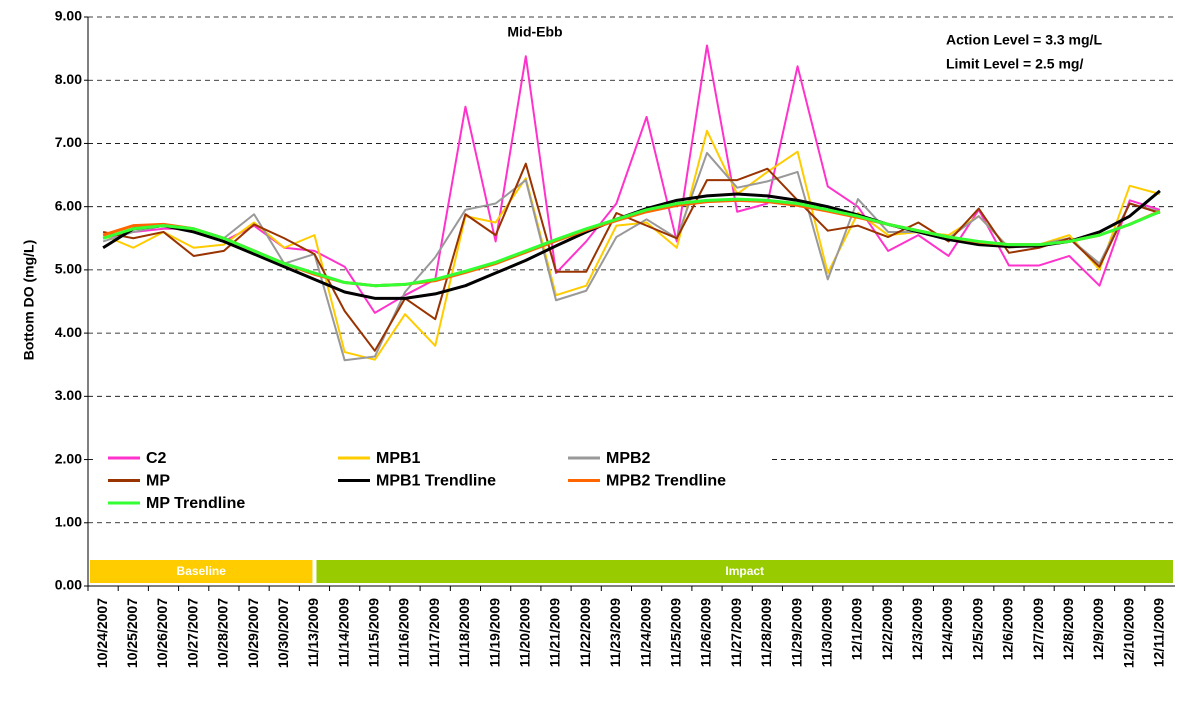 Image resolution: width=1178 pixels, height=704 pixels. I want to click on x-tick-label: 12/2/2009, so click(887, 629).